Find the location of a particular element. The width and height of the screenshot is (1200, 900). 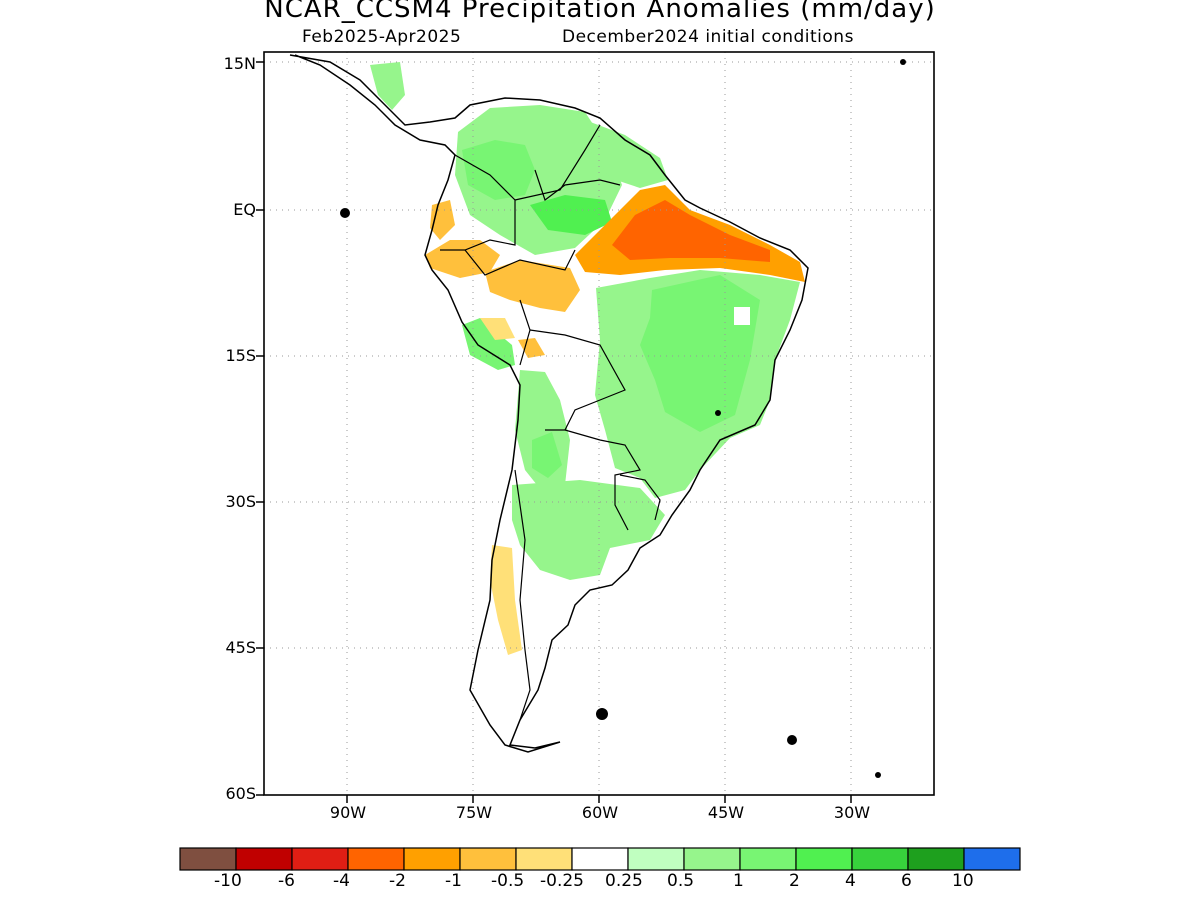

wet-region-central-america is located at coordinates (387, 86).